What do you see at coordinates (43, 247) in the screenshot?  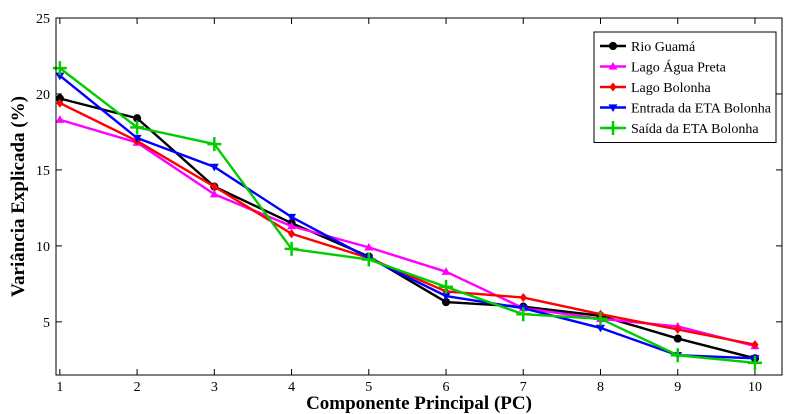 I see `y-tick-label: 10` at bounding box center [43, 247].